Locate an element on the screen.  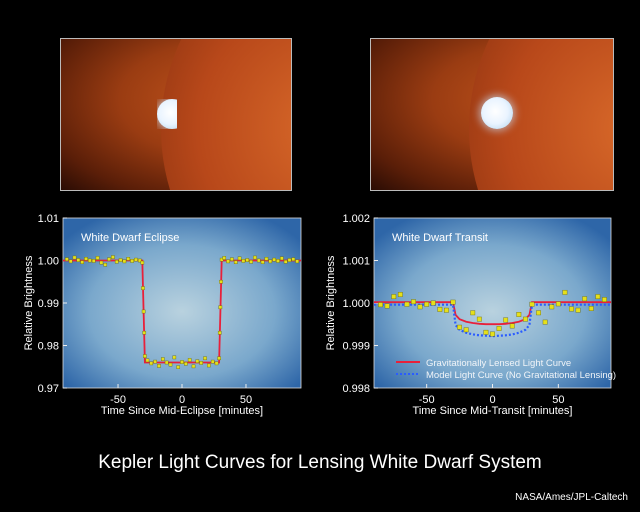
y-tick-label: 1.01 is located at coordinates (48, 219).